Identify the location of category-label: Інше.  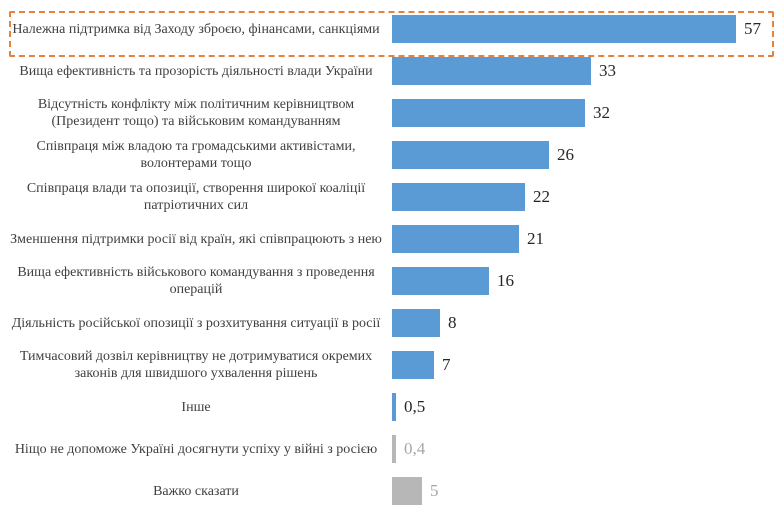
(196, 407).